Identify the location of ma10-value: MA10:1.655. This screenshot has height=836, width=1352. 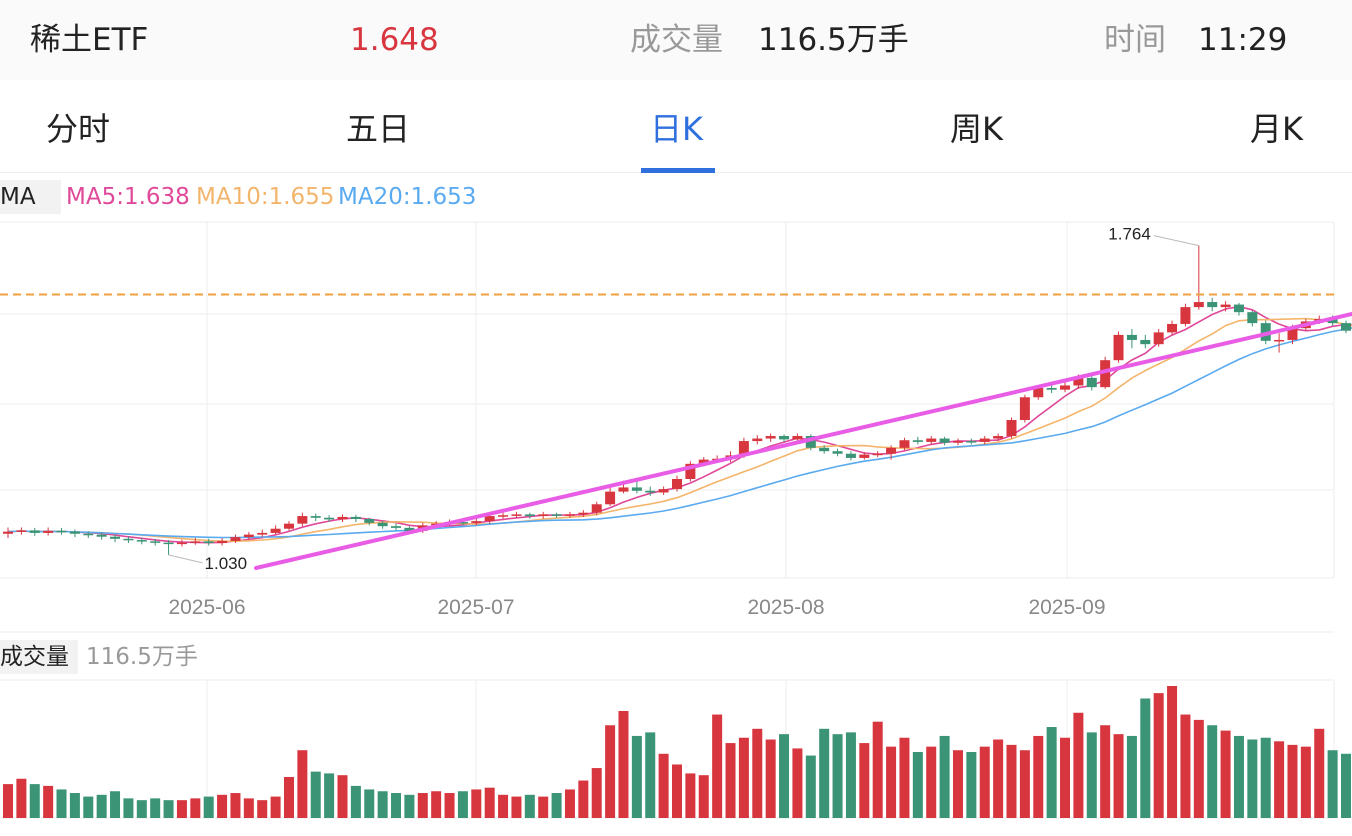
(265, 197).